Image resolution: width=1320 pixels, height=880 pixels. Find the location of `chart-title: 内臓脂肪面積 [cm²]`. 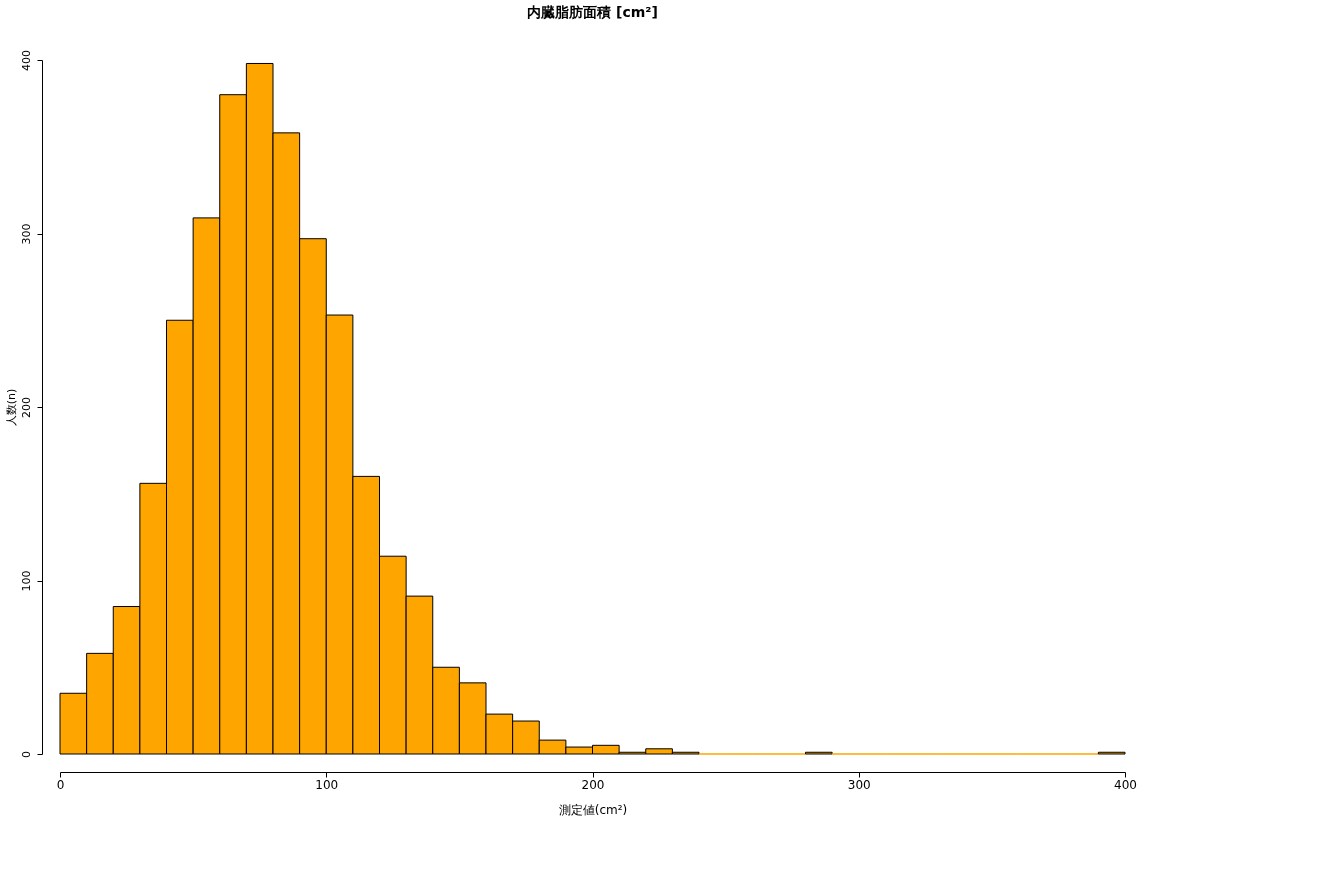

chart-title: 内臓脂肪面積 [cm²] is located at coordinates (592, 11).